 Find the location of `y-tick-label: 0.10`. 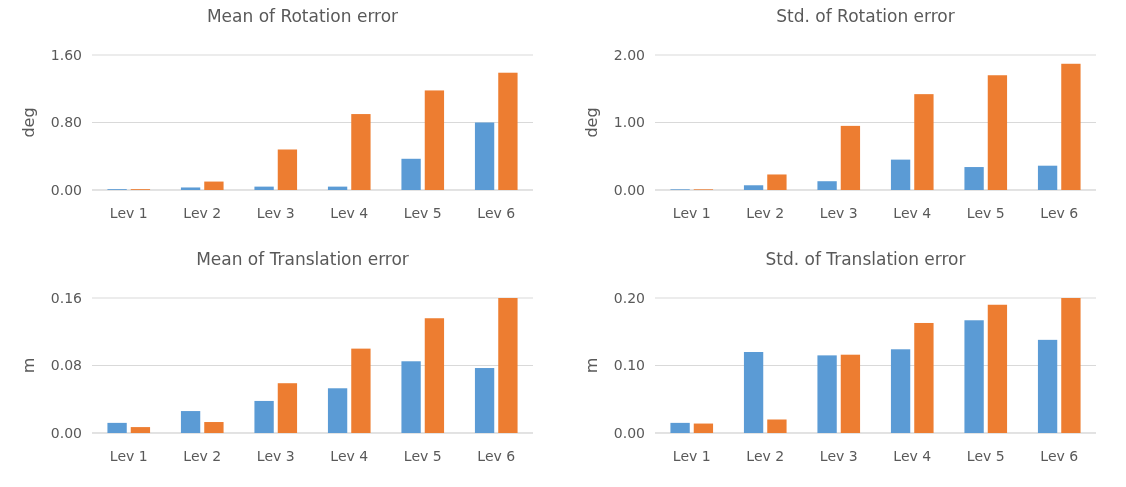

y-tick-label: 0.10 is located at coordinates (629, 365).